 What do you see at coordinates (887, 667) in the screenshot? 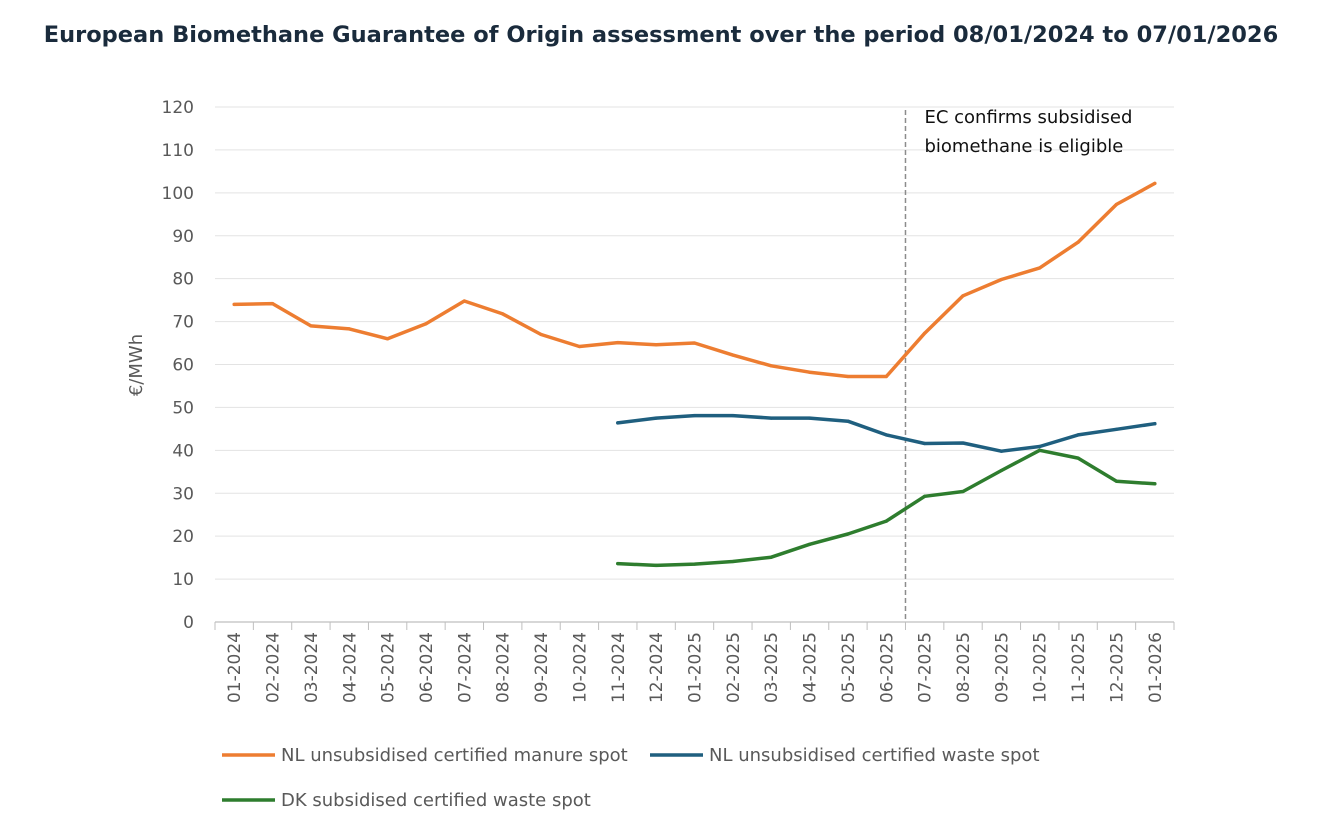
I see `x-tick-label: 06-2025` at bounding box center [887, 667].